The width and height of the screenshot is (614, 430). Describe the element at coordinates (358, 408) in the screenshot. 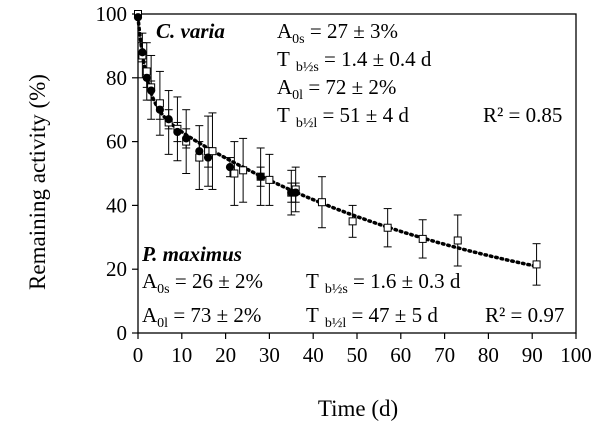

I see `x-axis-label: Time (d)` at that location.